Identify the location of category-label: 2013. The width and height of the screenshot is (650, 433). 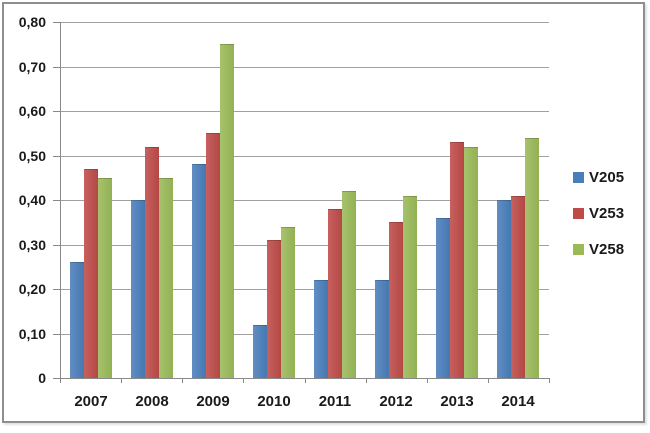
(457, 401).